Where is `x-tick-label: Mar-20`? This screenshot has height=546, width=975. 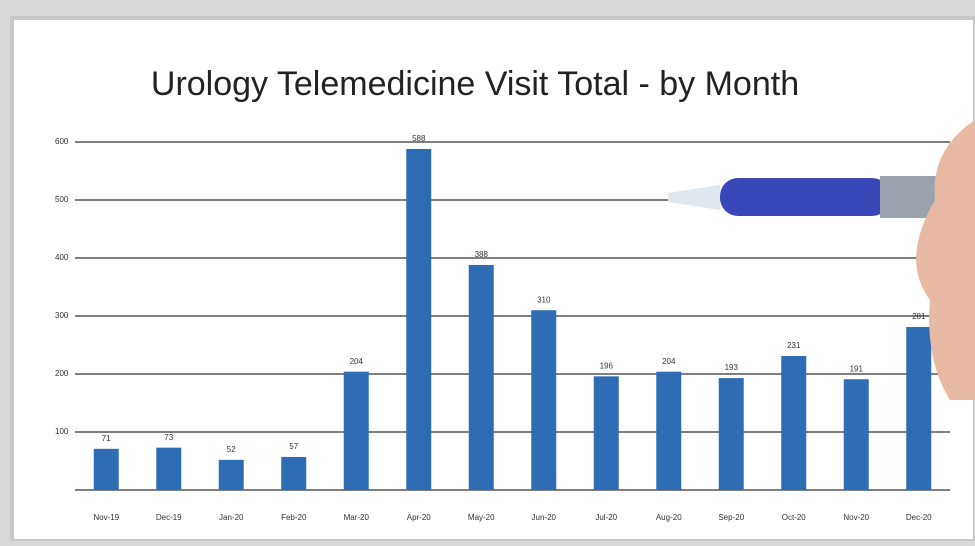 x-tick-label: Mar-20 is located at coordinates (357, 517).